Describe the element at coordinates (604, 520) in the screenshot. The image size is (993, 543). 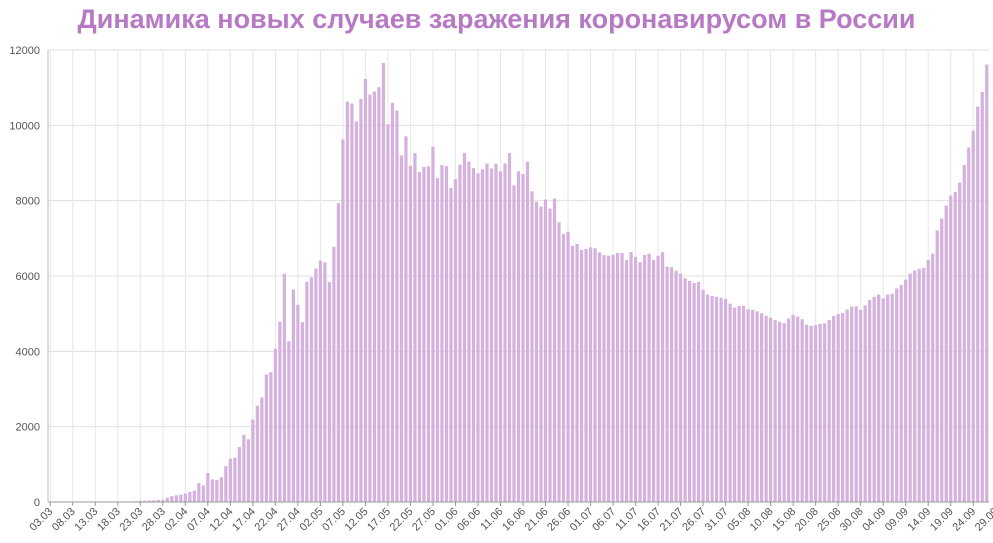
I see `x-tick-label: 06.07` at that location.